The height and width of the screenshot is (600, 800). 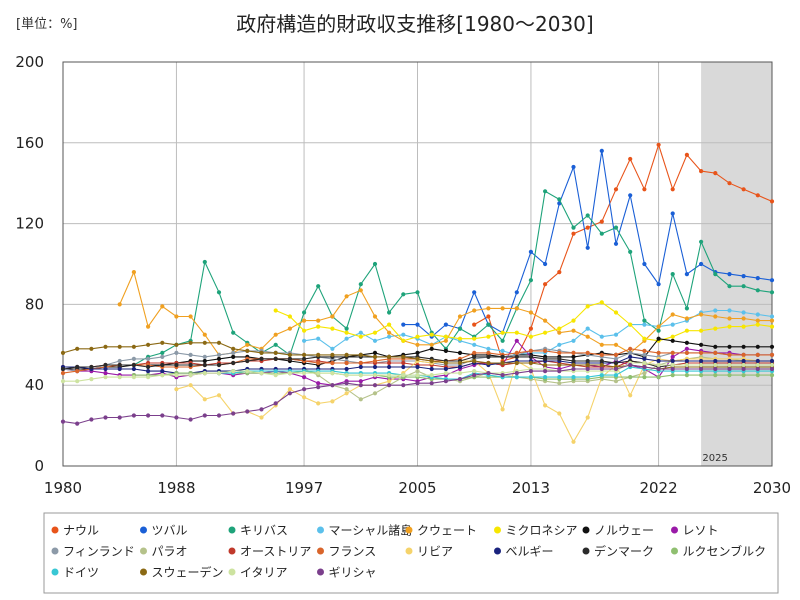 I want to click on y-tick-label: 40, so click(x=34, y=385).